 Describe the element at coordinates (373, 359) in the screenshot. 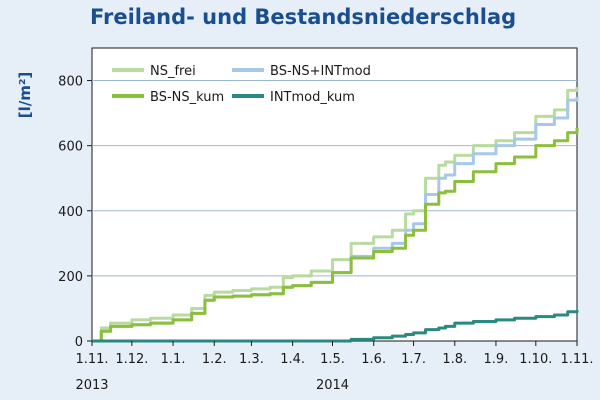

I see `x-tick-label: 1.6.` at that location.